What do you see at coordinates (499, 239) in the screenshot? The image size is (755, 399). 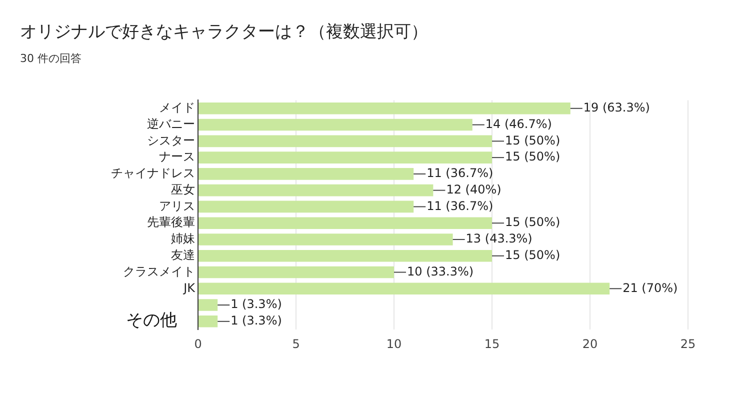 I see `data-label: 13 (43.3%)` at bounding box center [499, 239].